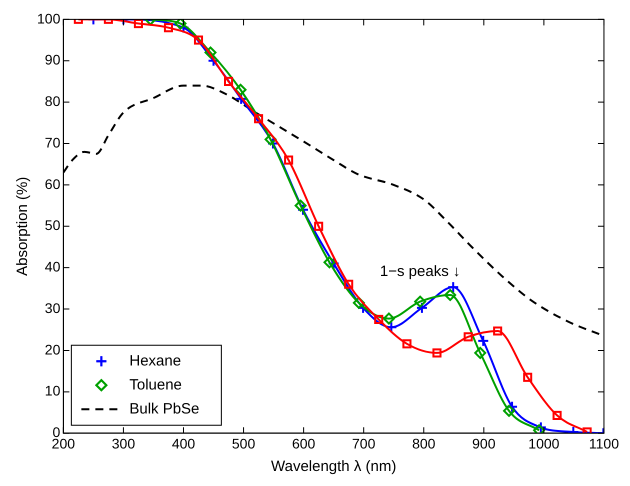 Image resolution: width=630 pixels, height=486 pixels. What do you see at coordinates (424, 443) in the screenshot?
I see `x-tick-label: 800` at bounding box center [424, 443].